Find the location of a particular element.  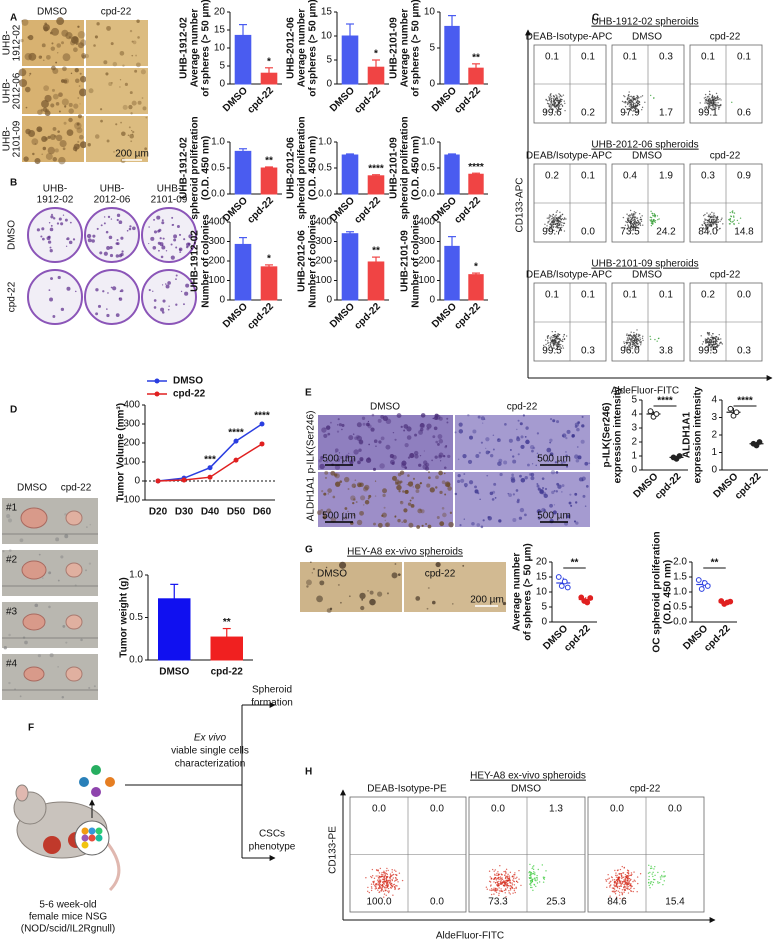

y-tick-label: 0.0 is located at coordinates (680, 622).